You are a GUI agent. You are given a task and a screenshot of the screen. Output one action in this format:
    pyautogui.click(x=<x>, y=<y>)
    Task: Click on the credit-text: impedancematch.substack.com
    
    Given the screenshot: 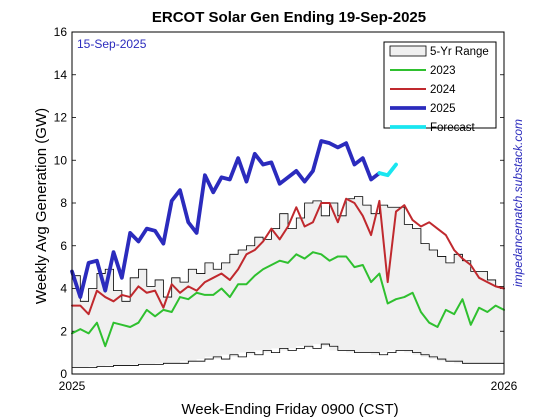 What is the action you would take?
    pyautogui.click(x=518, y=203)
    